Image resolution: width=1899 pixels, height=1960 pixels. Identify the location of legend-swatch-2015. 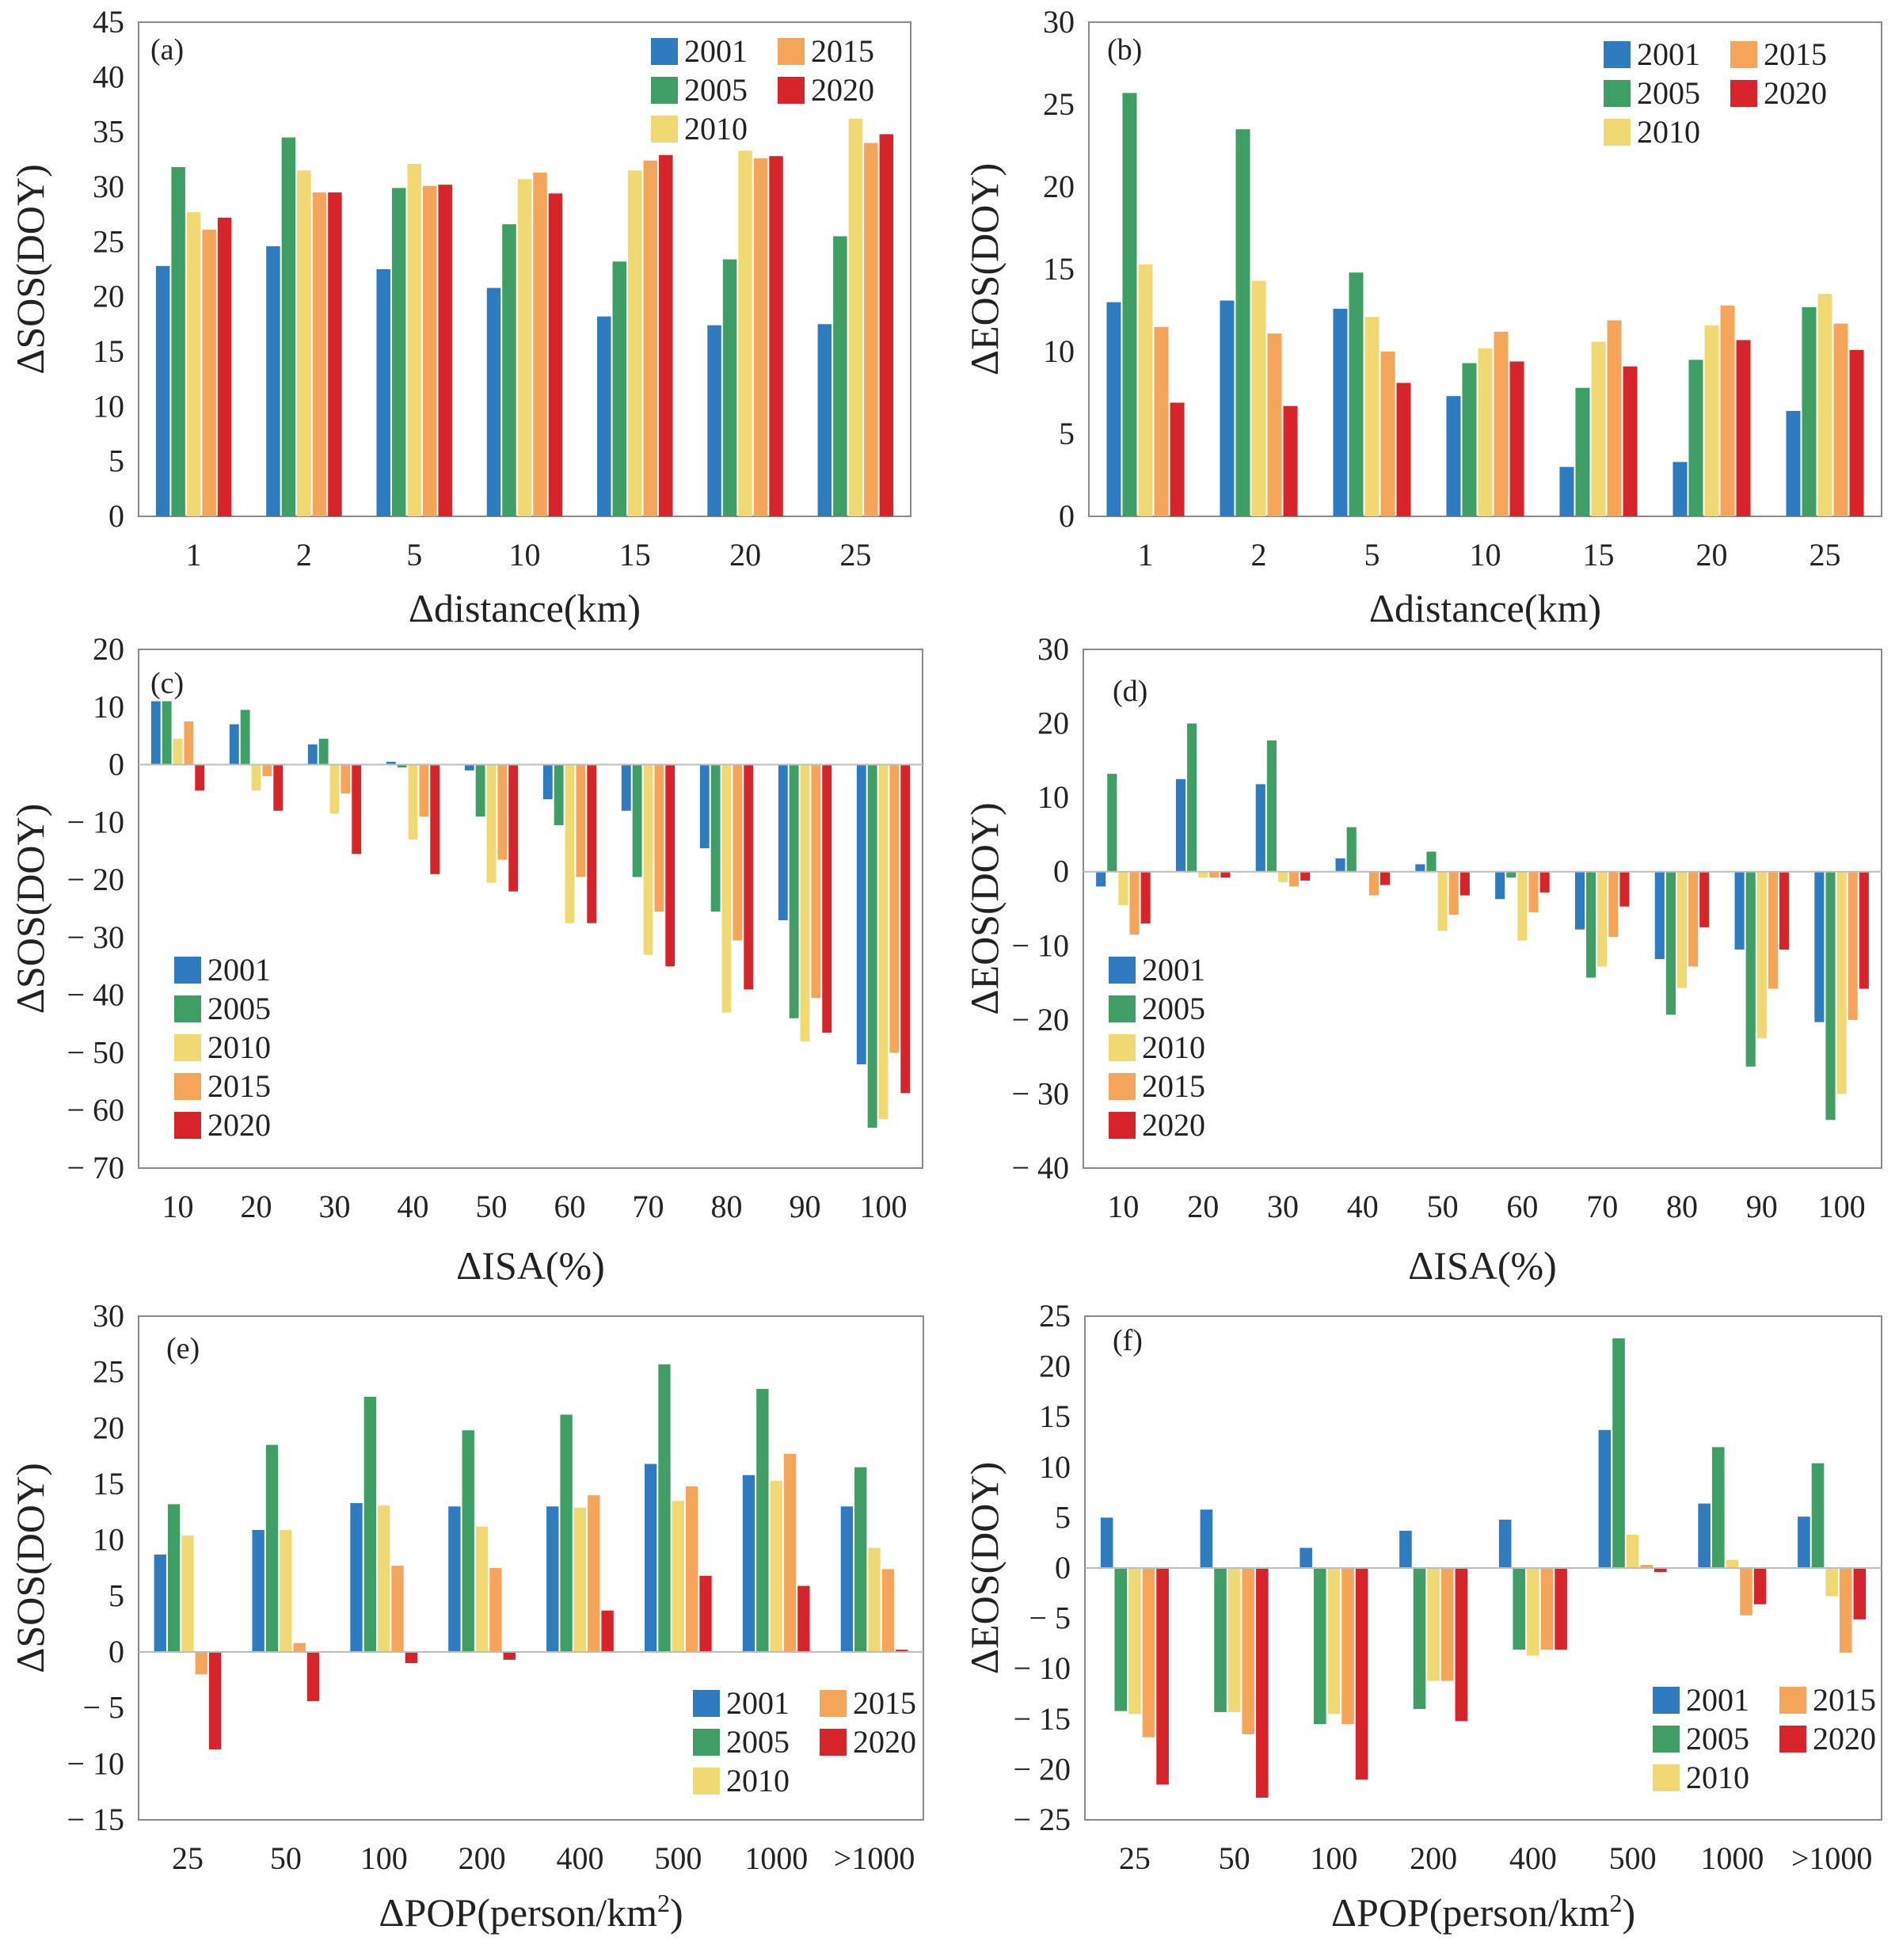
(1792, 1700).